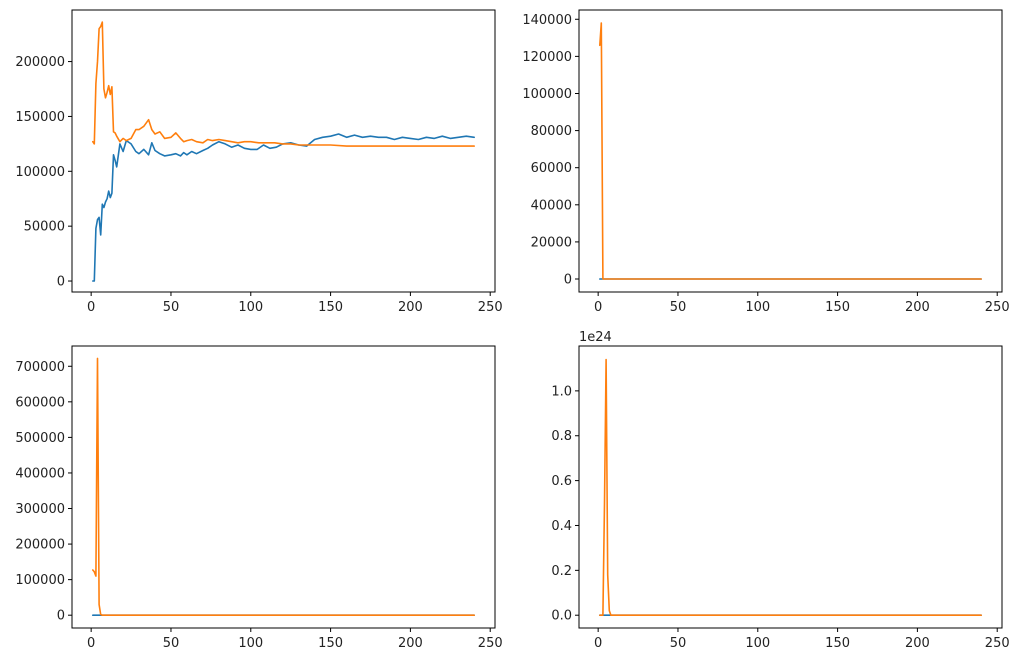 This screenshot has width=1022, height=659. I want to click on y-tick-label: 60000, so click(551, 168).